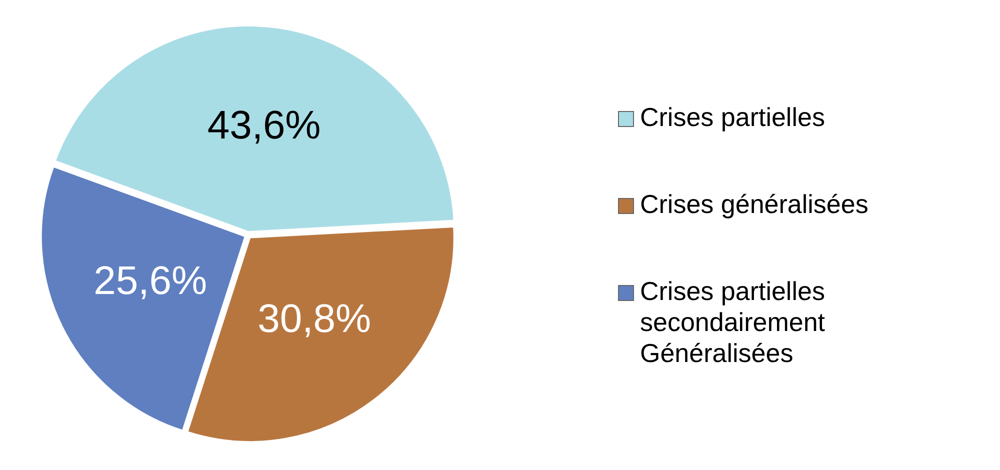 Image resolution: width=1000 pixels, height=470 pixels. Describe the element at coordinates (264, 125) in the screenshot. I see `data-label: 43,6%` at that location.